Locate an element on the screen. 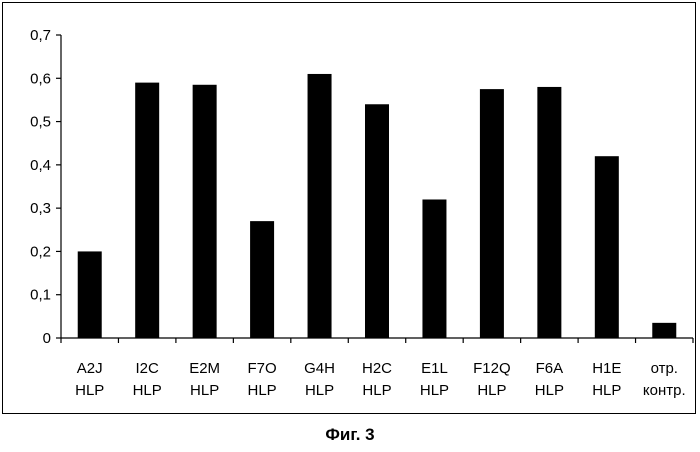 This screenshot has height=452, width=700. x-category-label: F12Q is located at coordinates (492, 368).